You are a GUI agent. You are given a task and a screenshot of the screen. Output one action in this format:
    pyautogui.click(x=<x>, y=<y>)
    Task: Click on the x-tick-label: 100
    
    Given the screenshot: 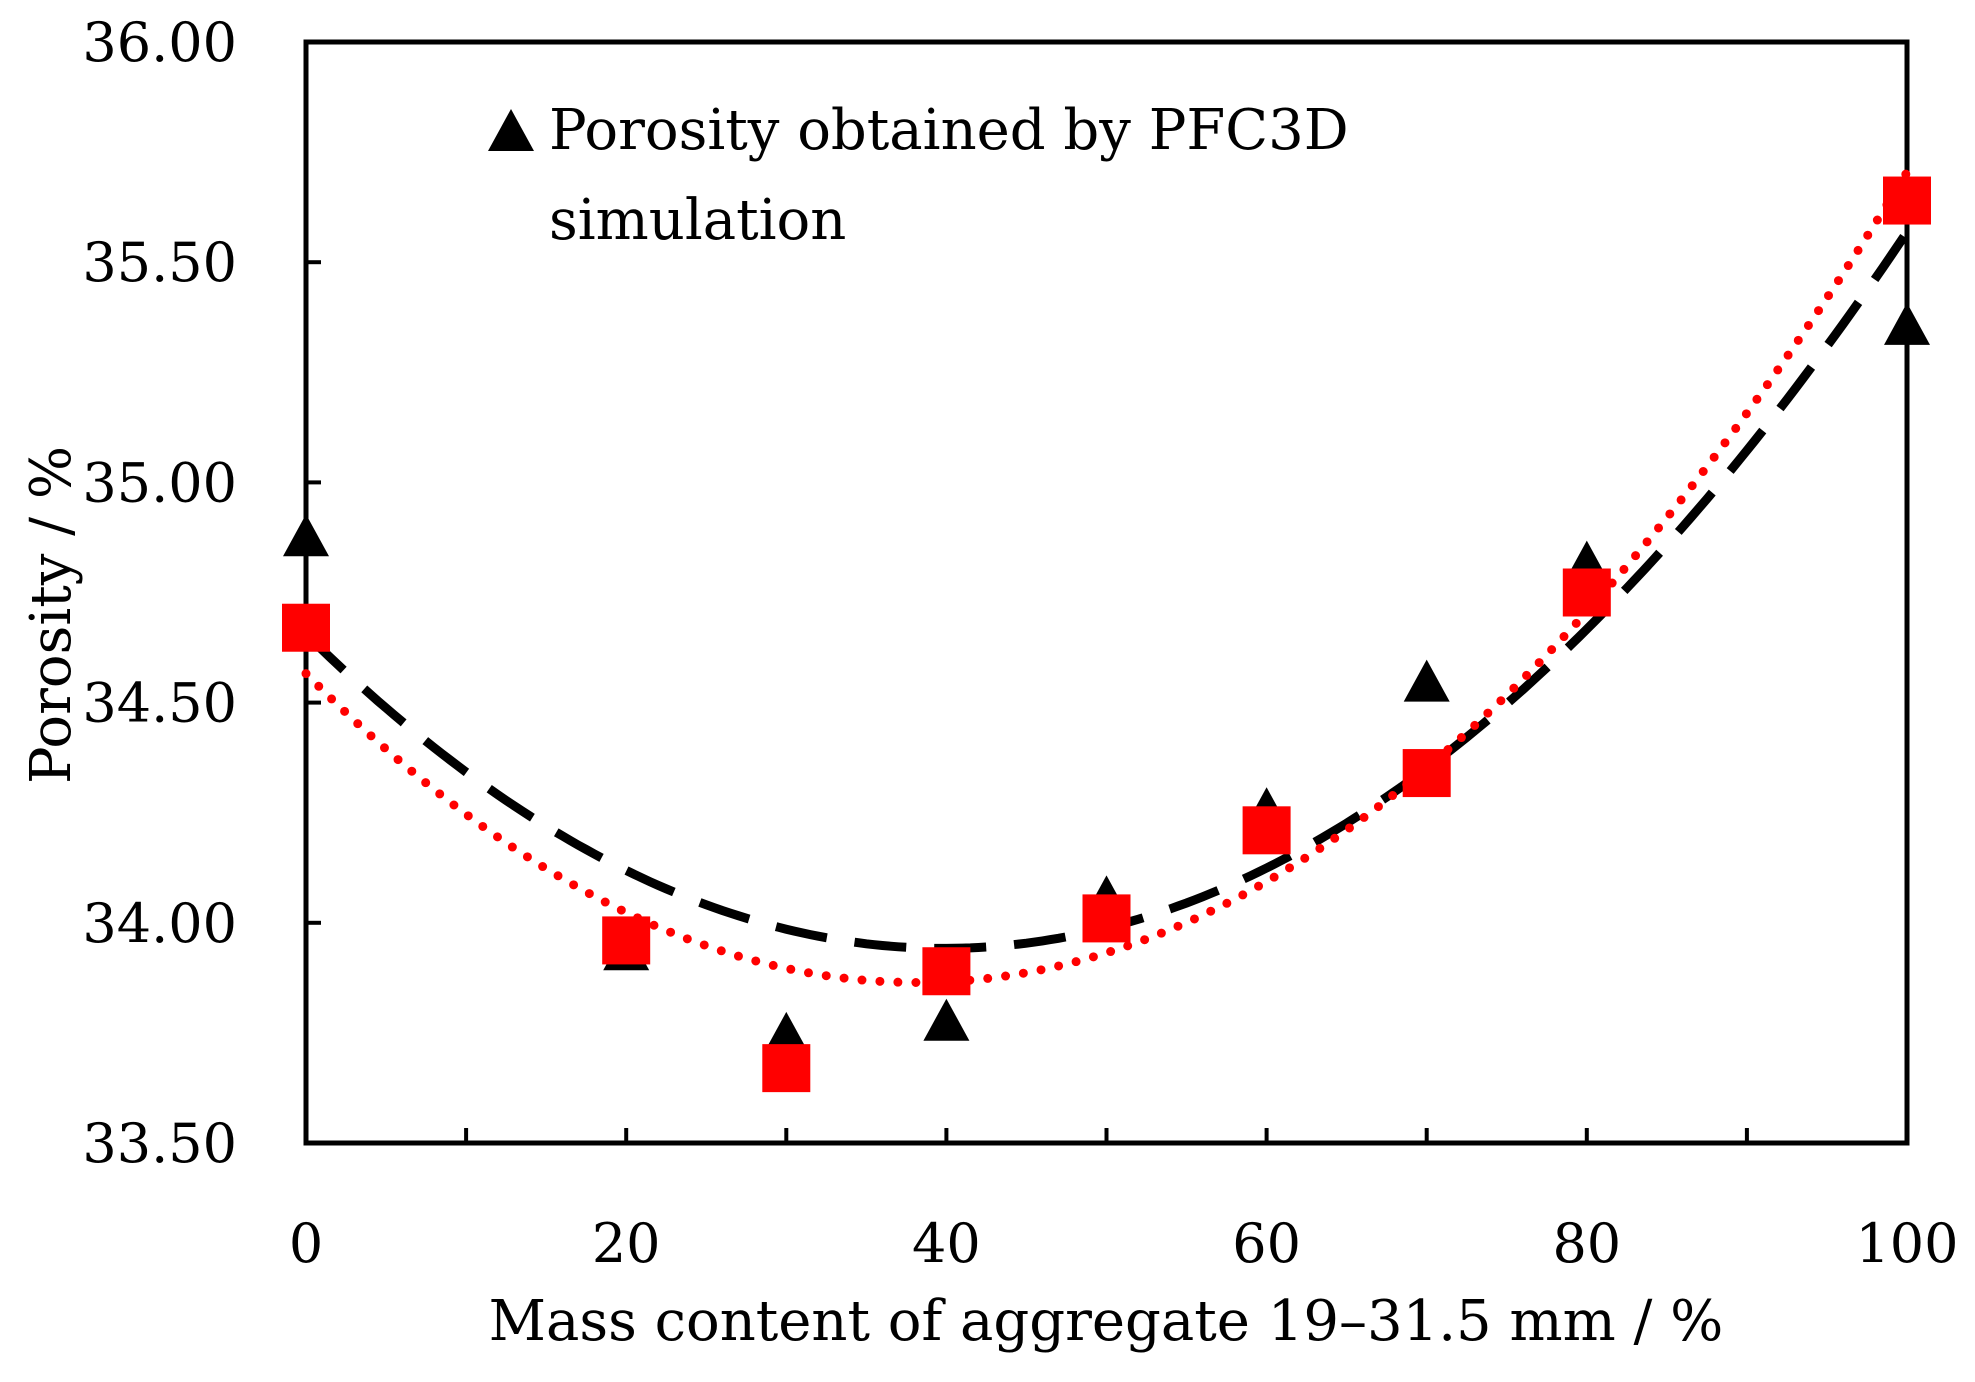 What is the action you would take?
    pyautogui.click(x=1906, y=1243)
    